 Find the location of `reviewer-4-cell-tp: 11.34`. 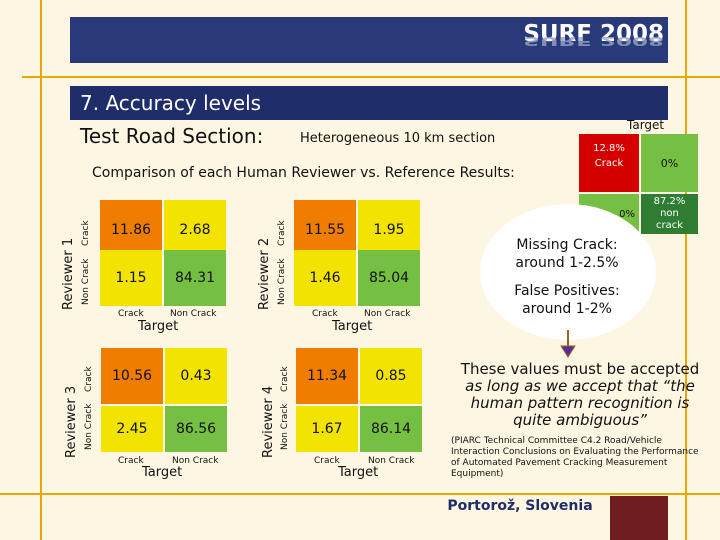

reviewer-4-cell-tp: 11.34 is located at coordinates (327, 376).